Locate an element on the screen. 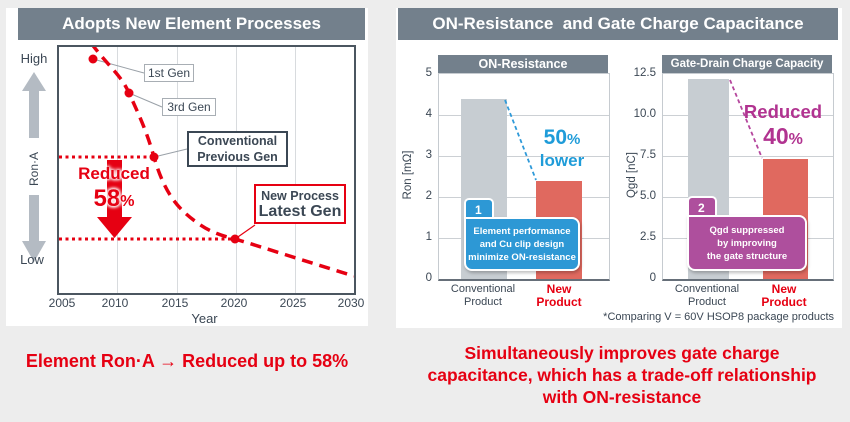 The width and height of the screenshot is (850, 422). ron-highlight-value: 50% is located at coordinates (562, 138).